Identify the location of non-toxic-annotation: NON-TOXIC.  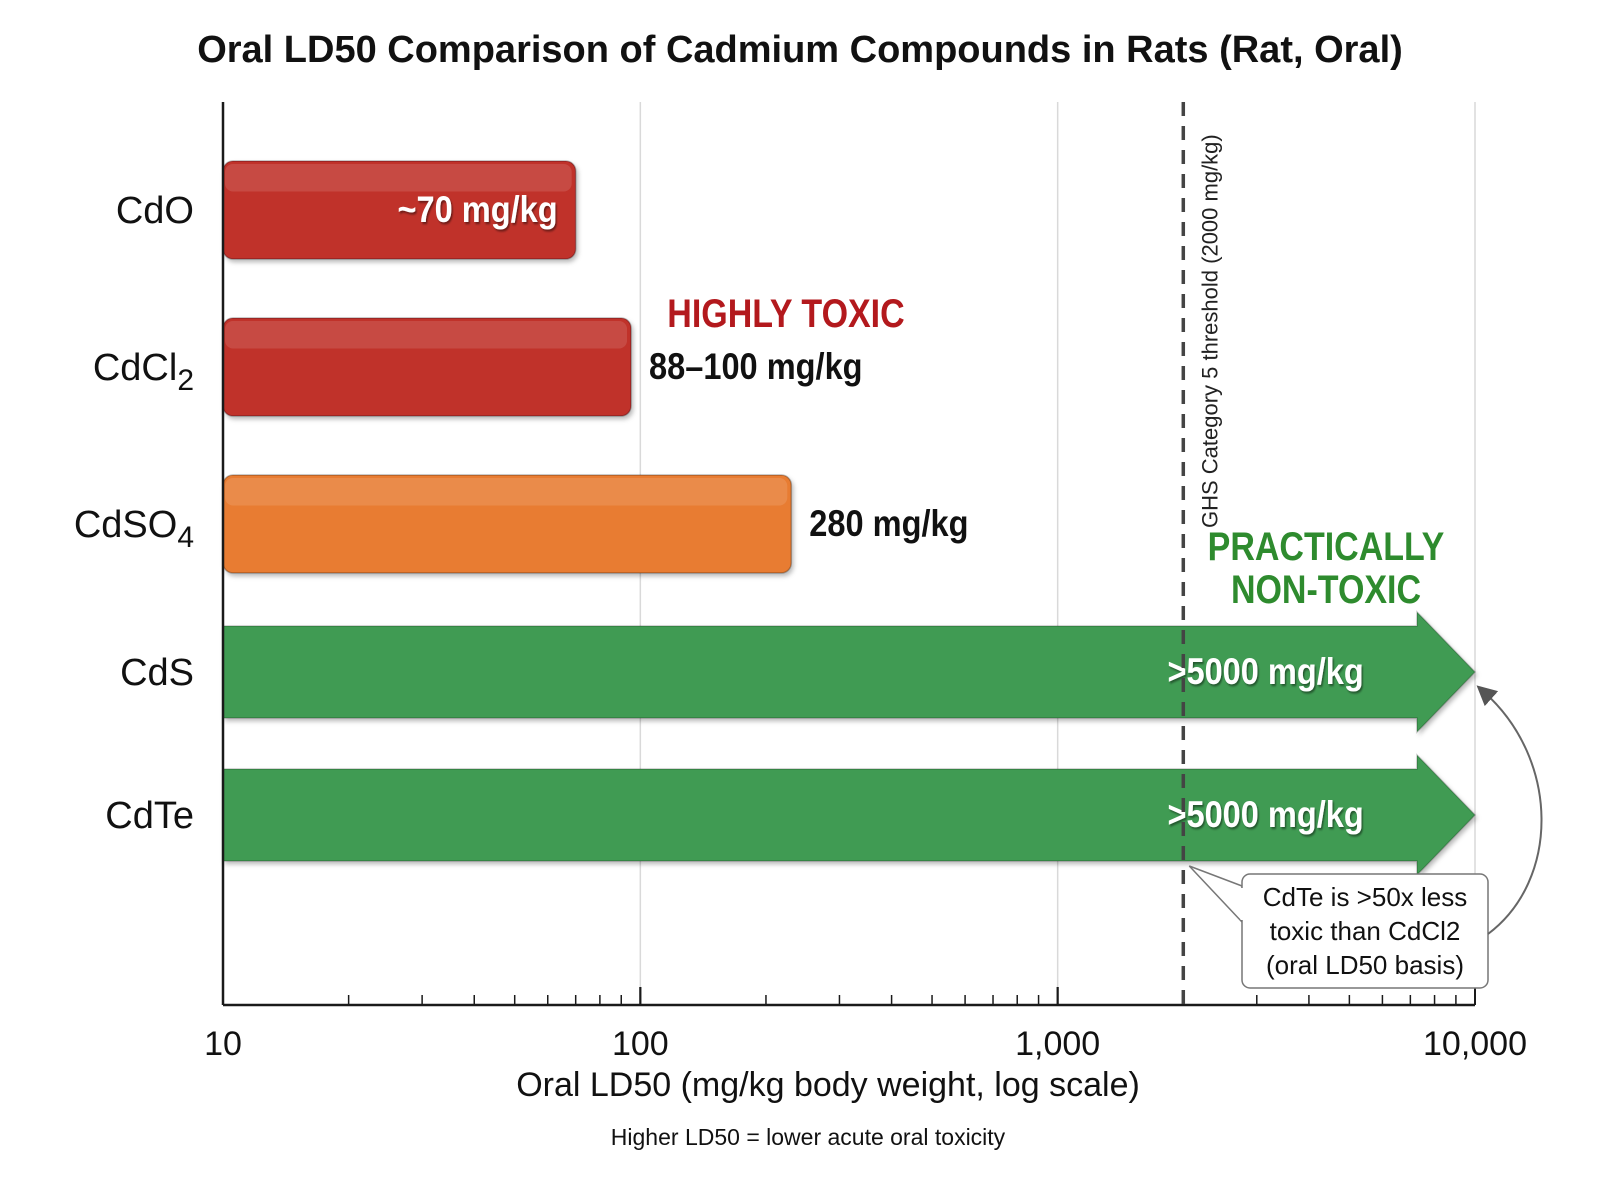
(1326, 588).